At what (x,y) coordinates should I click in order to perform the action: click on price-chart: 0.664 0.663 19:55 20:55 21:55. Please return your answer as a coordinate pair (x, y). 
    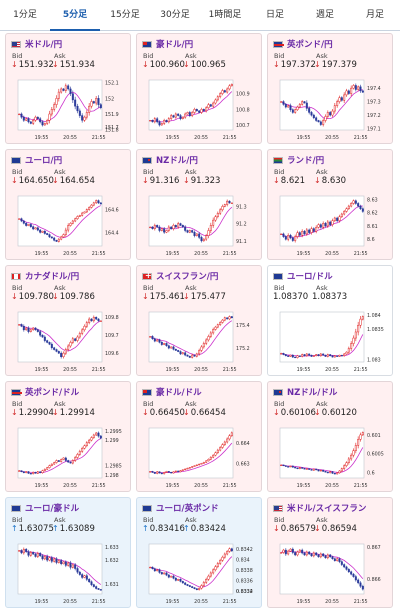
    Looking at the image, I should click on (200, 457).